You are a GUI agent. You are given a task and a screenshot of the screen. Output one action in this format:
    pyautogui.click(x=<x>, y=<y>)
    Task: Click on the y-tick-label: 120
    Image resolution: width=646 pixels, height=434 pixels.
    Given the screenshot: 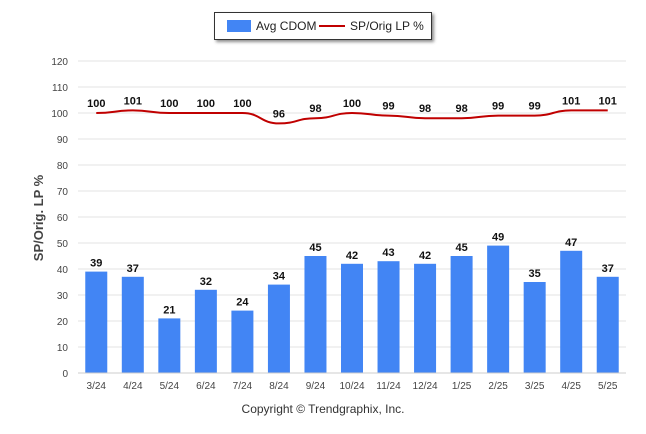 What is the action you would take?
    pyautogui.click(x=59, y=62)
    